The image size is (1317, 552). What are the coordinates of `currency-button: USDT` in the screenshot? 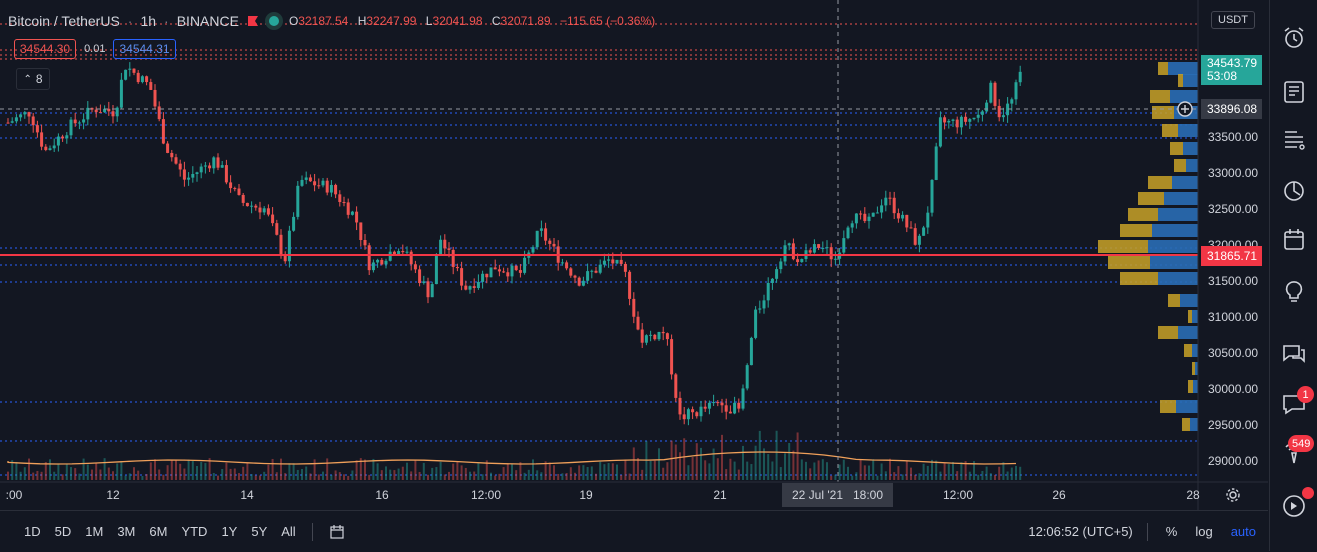 It's located at (1233, 20).